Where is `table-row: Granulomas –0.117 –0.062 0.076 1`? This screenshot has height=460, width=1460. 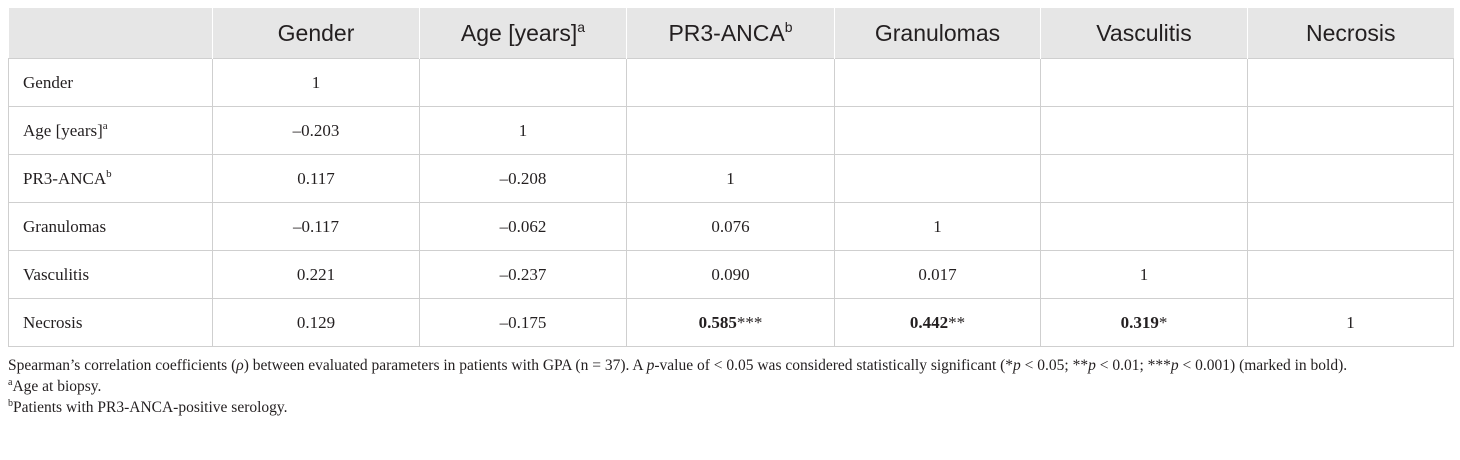 table-row: Granulomas –0.117 –0.062 0.076 1 is located at coordinates (731, 226).